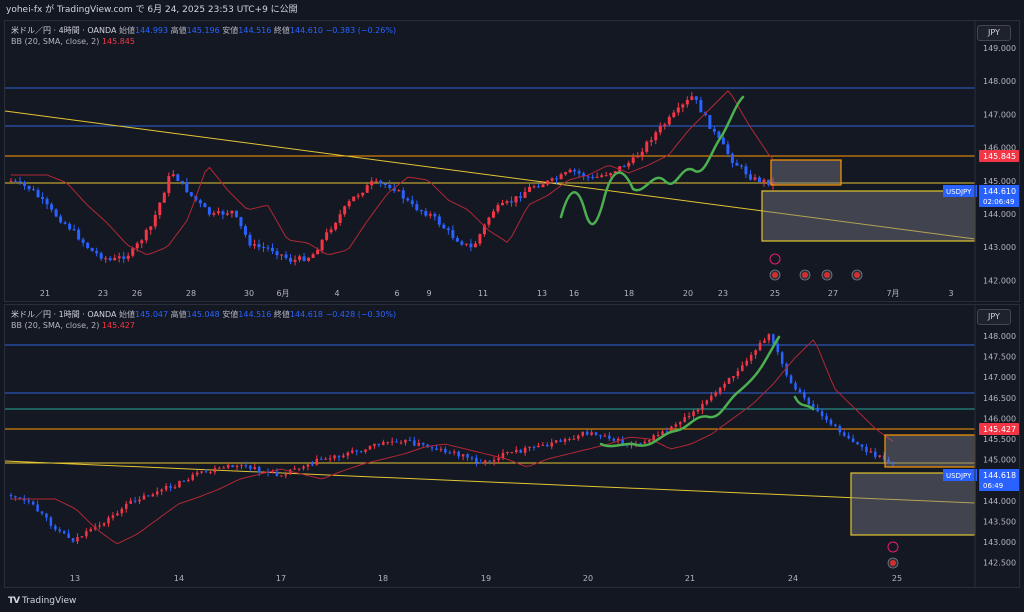  I want to click on bb-legend: BB (20, SMA, close, 2) 145.427, so click(73, 325).